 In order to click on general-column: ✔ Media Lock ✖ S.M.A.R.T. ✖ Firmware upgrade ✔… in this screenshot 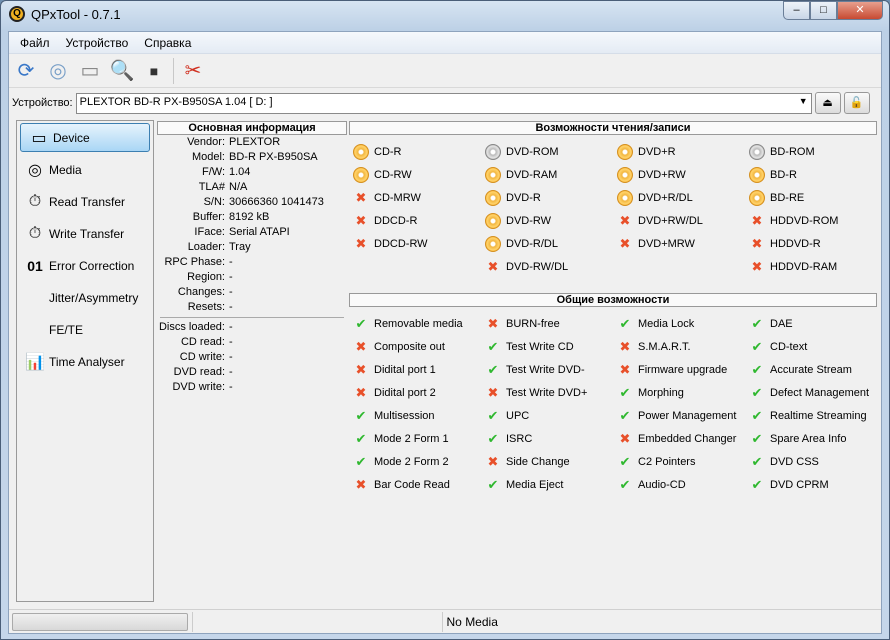, I will do `click(683, 404)`.